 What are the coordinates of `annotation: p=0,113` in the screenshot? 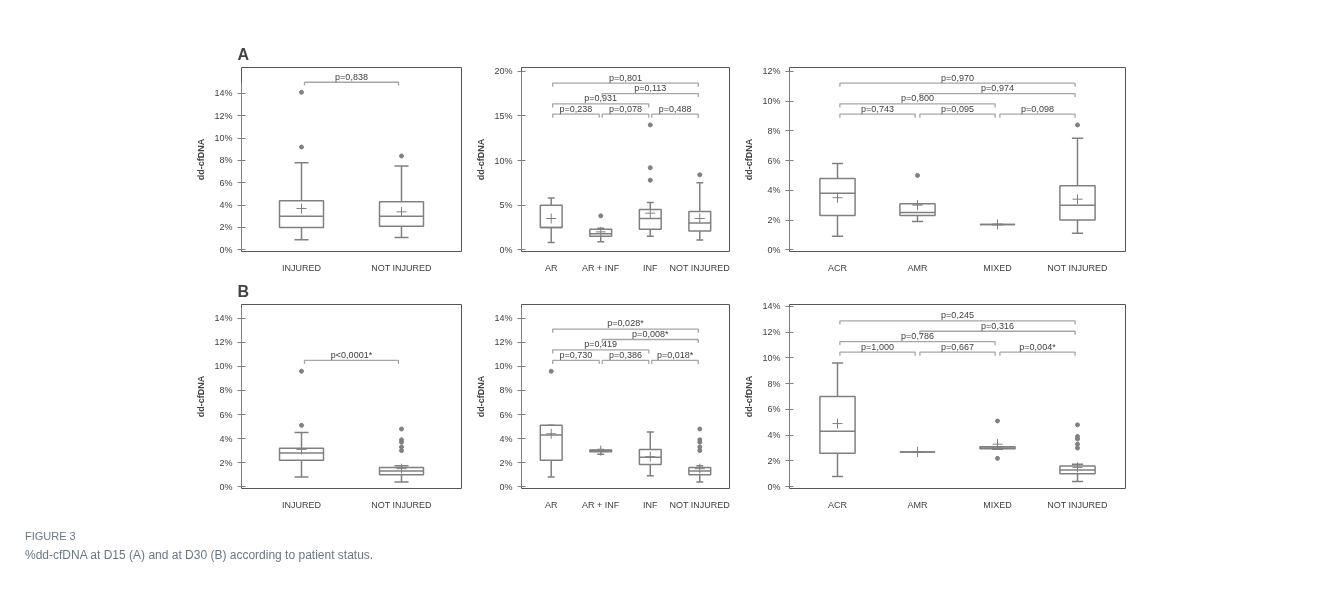 It's located at (650, 88).